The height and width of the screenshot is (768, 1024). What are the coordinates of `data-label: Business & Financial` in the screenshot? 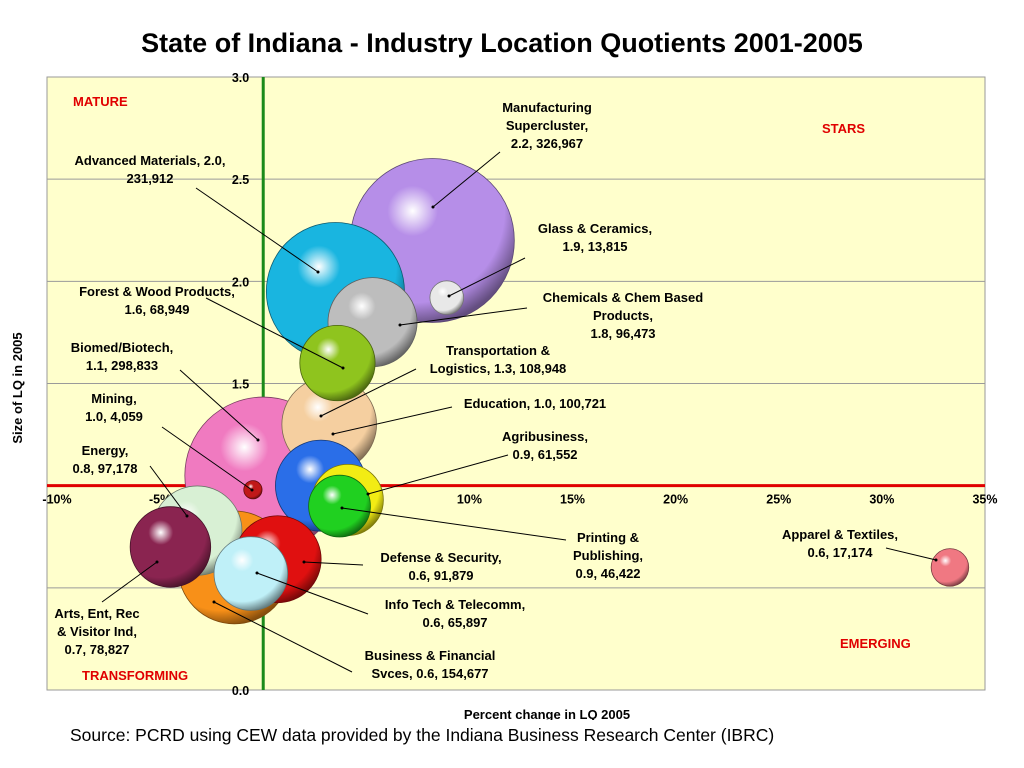 It's located at (430, 655).